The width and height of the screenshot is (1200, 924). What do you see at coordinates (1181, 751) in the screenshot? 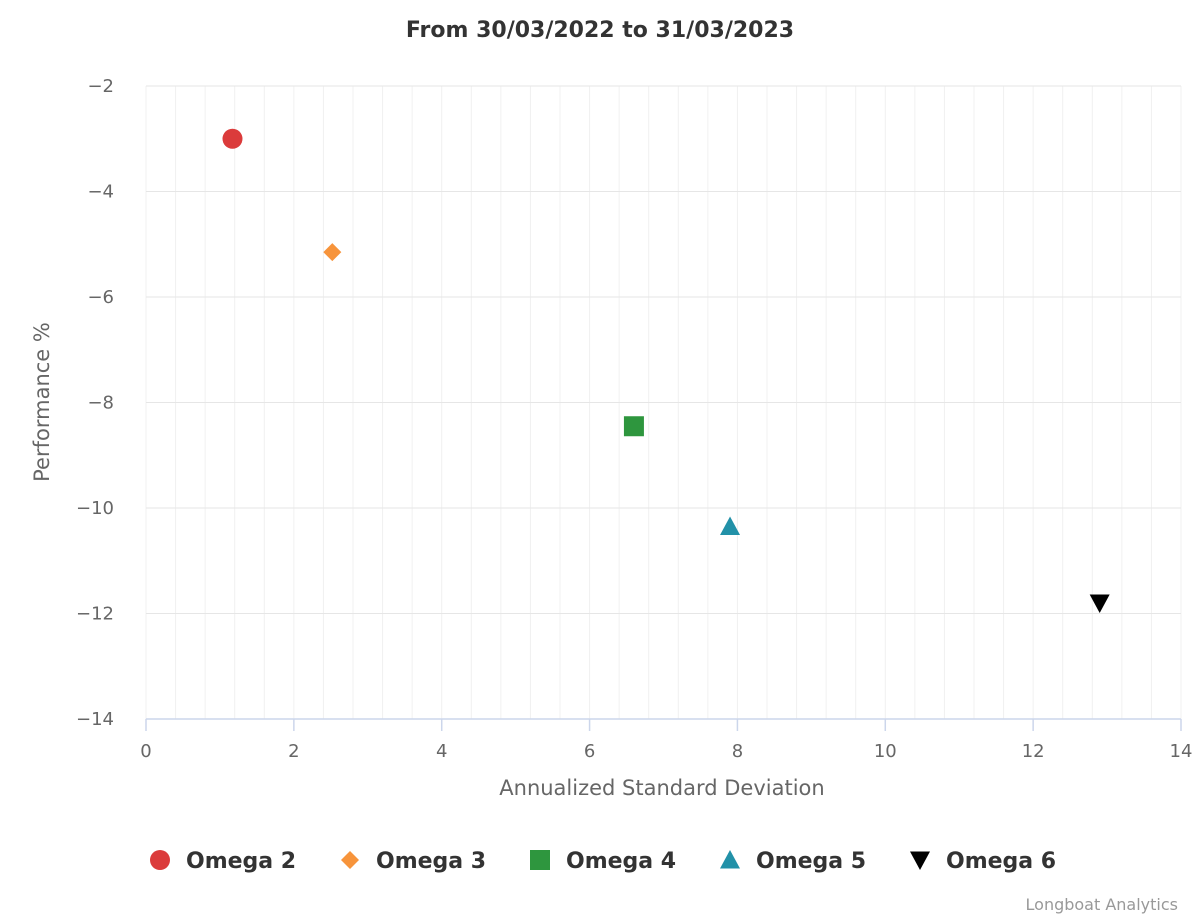
I see `x-tick-label: 14` at bounding box center [1181, 751].